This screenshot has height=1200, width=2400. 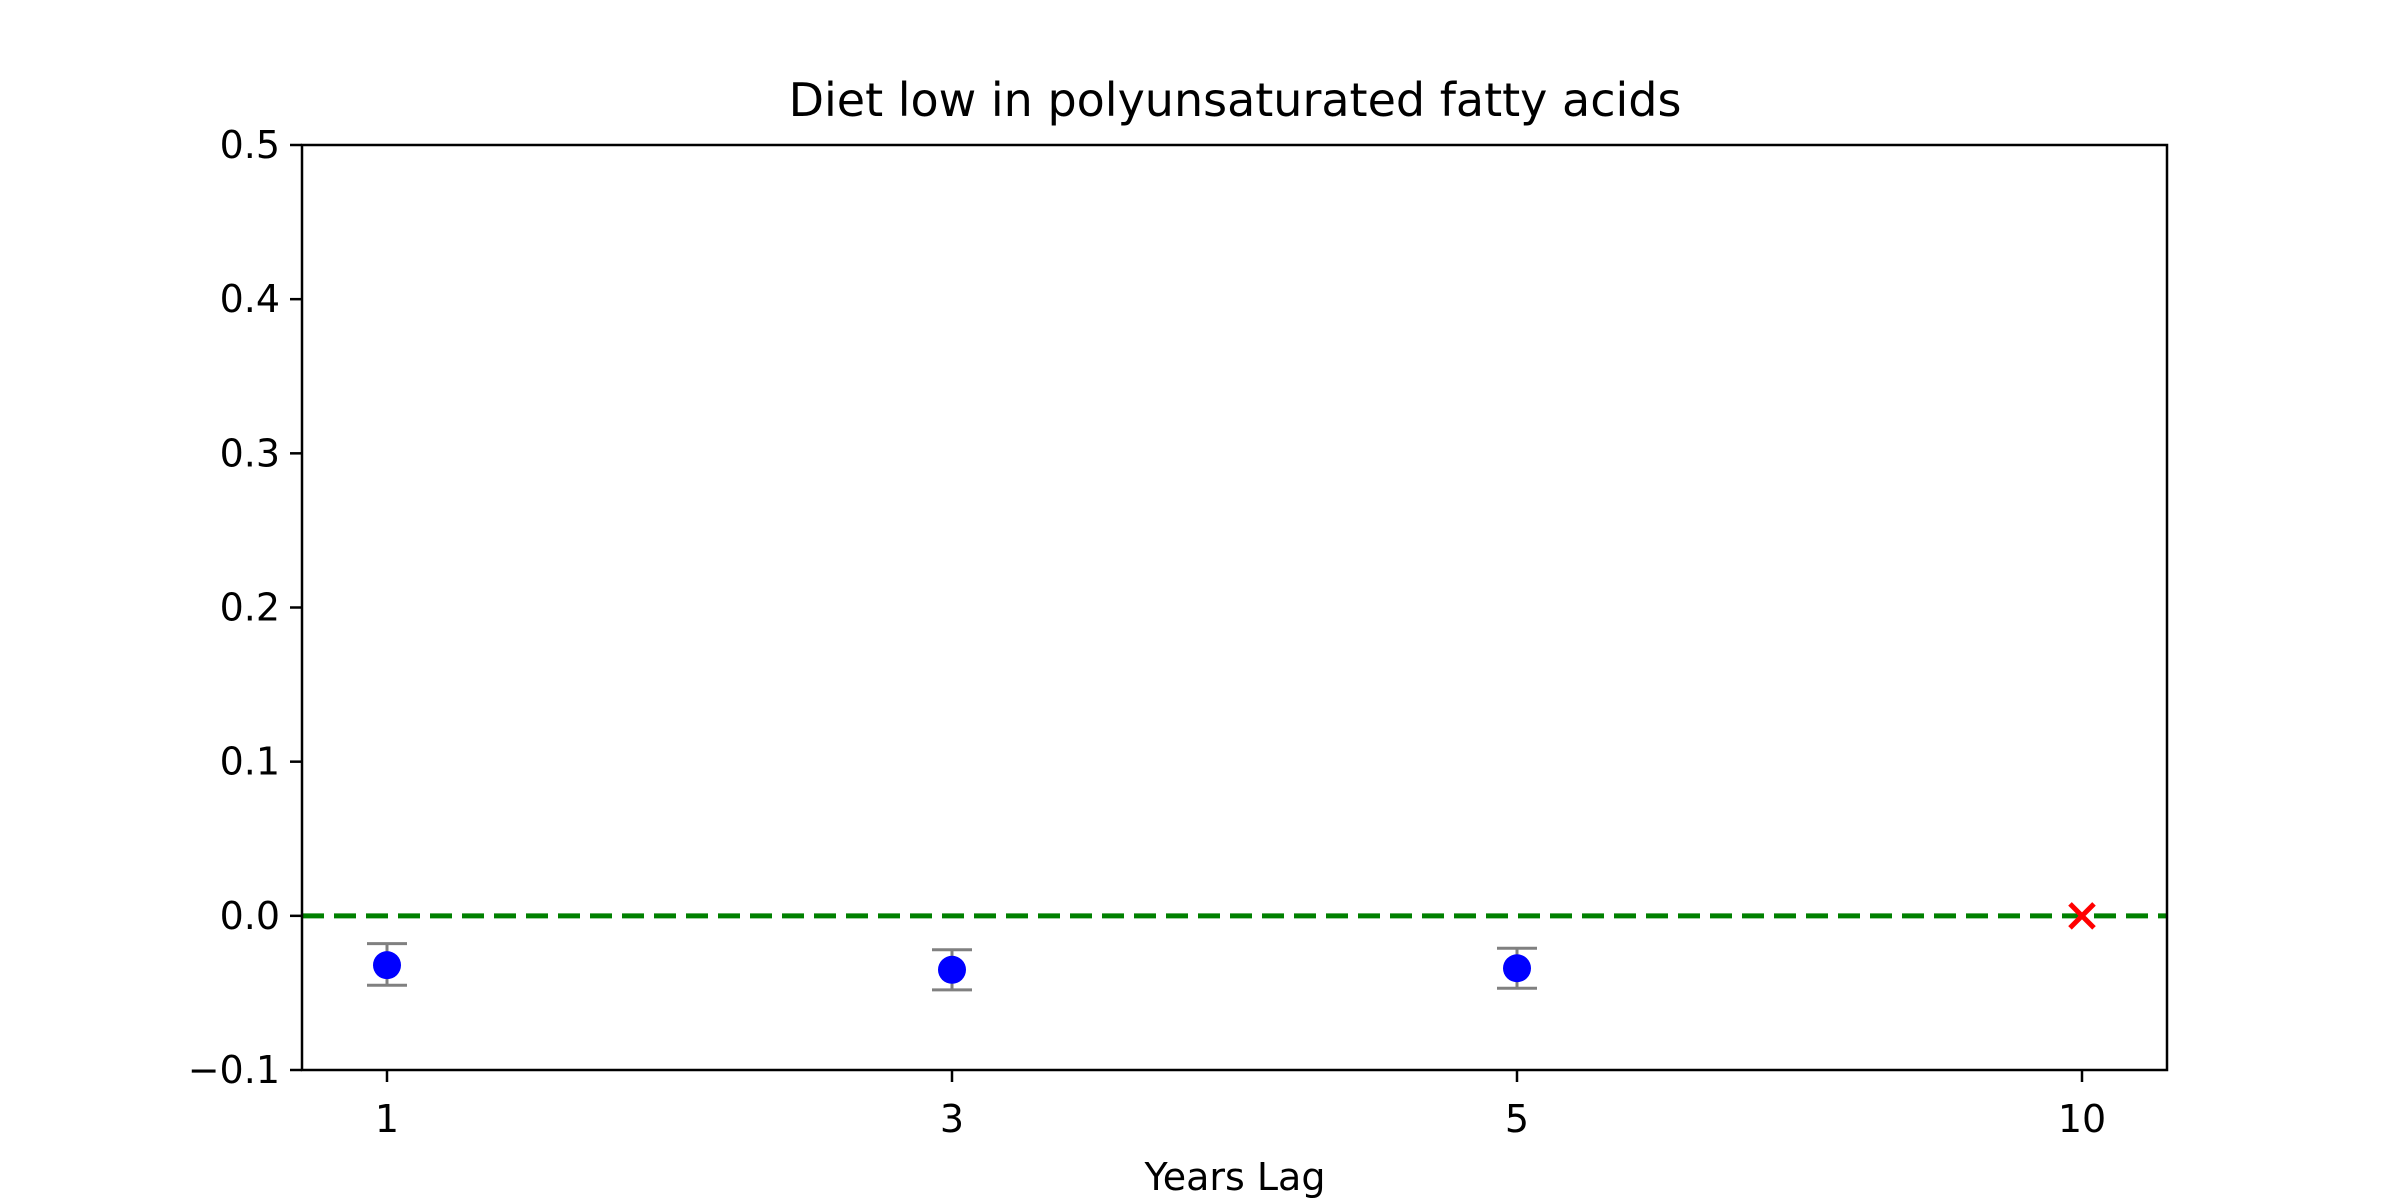 I want to click on y-tick-label: 0.3, so click(x=250, y=453).